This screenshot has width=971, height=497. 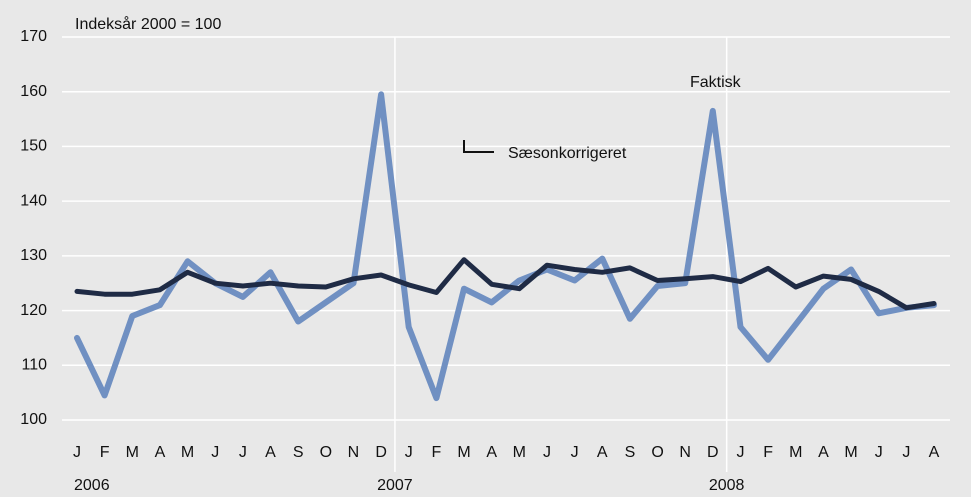 I want to click on y-tick-label: 160, so click(x=33, y=91).